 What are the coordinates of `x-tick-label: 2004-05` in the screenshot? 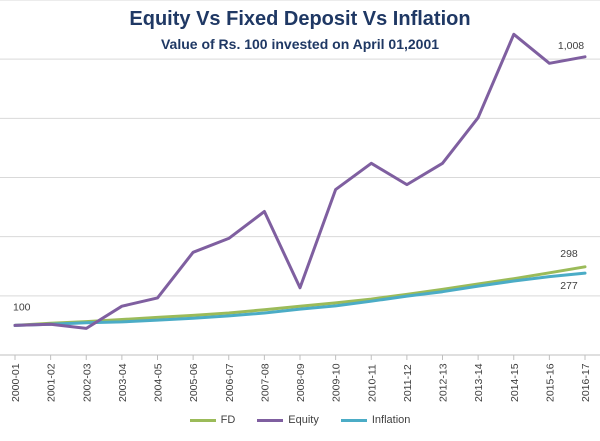 It's located at (159, 382).